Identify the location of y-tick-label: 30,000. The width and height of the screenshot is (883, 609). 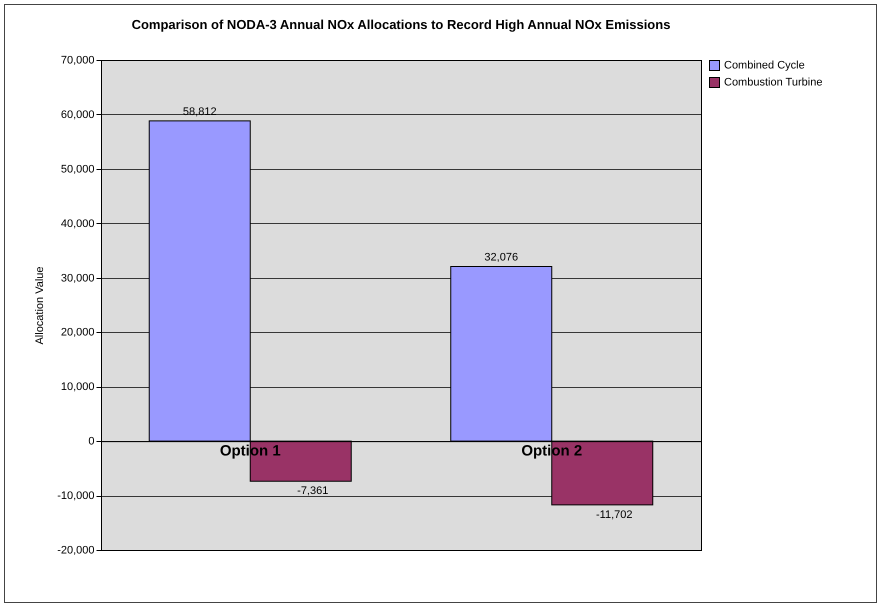
(77, 278).